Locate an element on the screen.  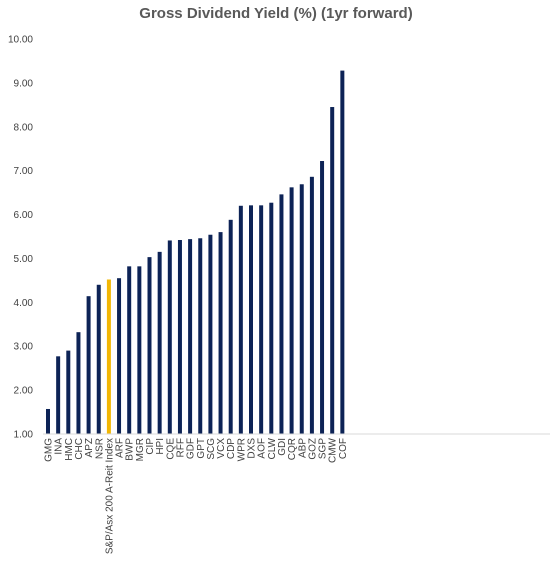
x-tick-label: NSR is located at coordinates (99, 448).